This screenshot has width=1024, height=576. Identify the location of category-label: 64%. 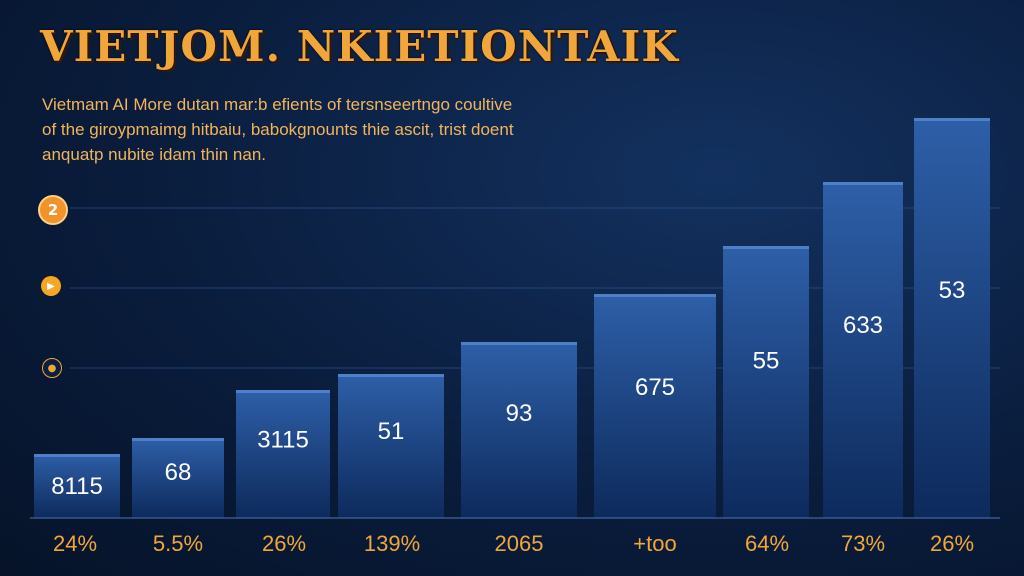
(767, 543).